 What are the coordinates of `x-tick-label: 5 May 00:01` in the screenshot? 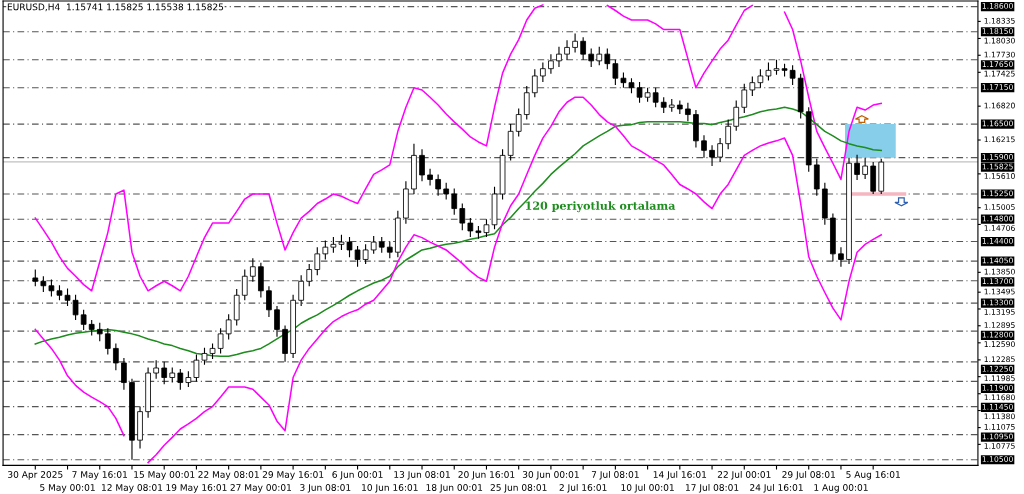 It's located at (67, 488).